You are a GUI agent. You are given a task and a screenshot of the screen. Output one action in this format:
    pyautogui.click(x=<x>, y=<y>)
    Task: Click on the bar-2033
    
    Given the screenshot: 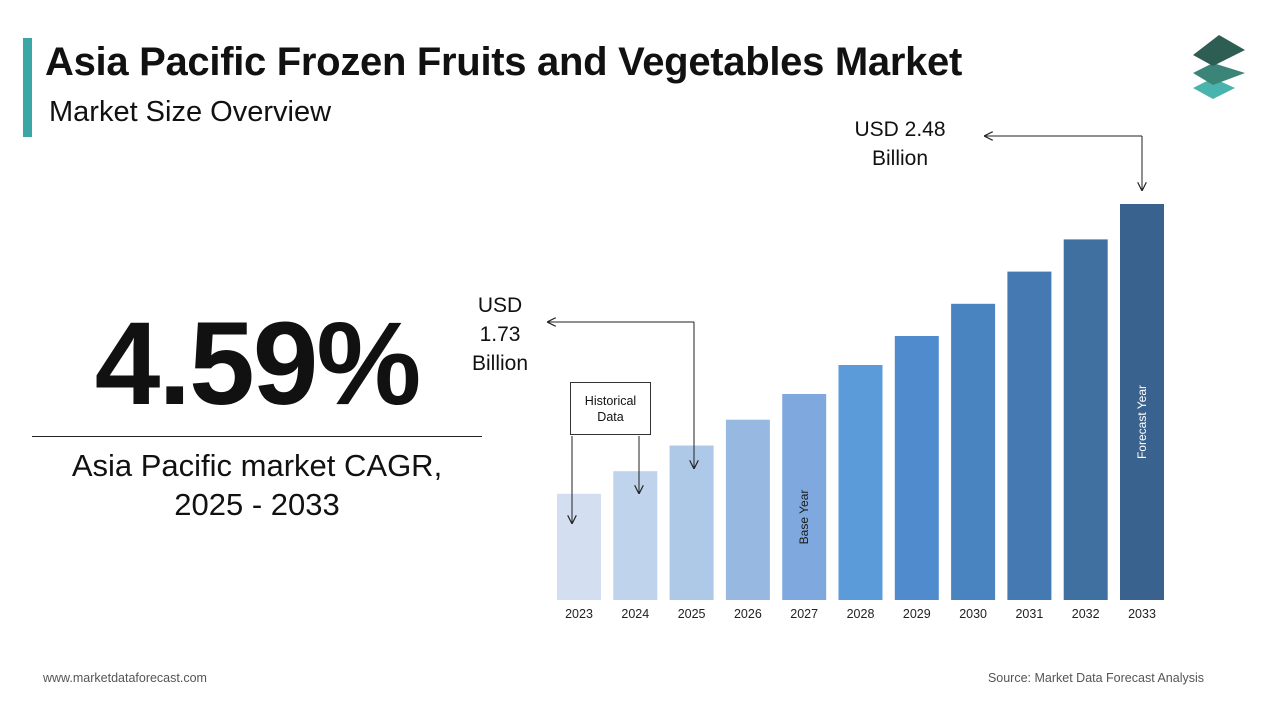 What is the action you would take?
    pyautogui.click(x=1142, y=402)
    